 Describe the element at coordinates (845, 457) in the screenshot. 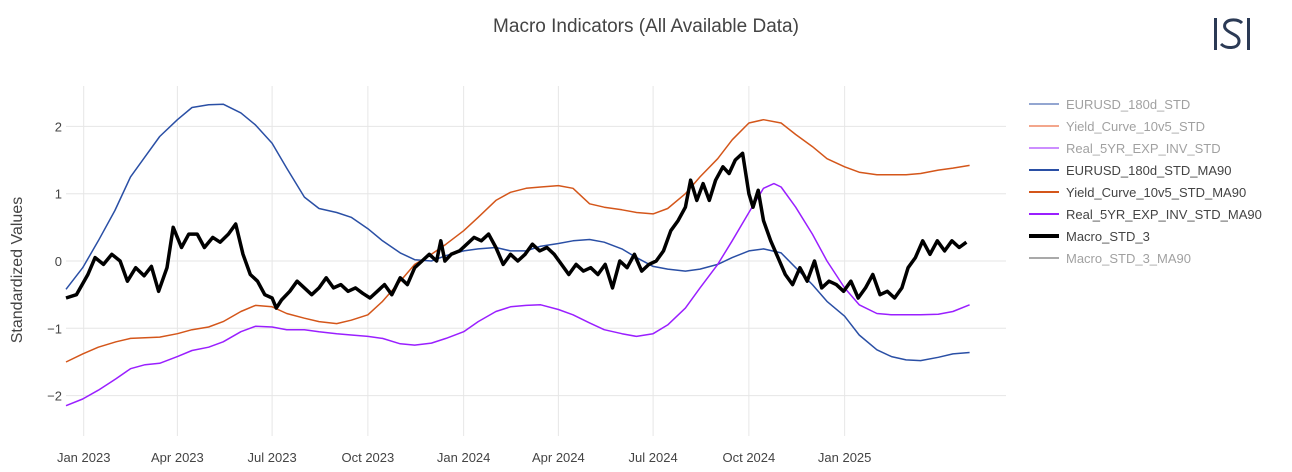

I see `x-tick-label: Jan 2025` at that location.